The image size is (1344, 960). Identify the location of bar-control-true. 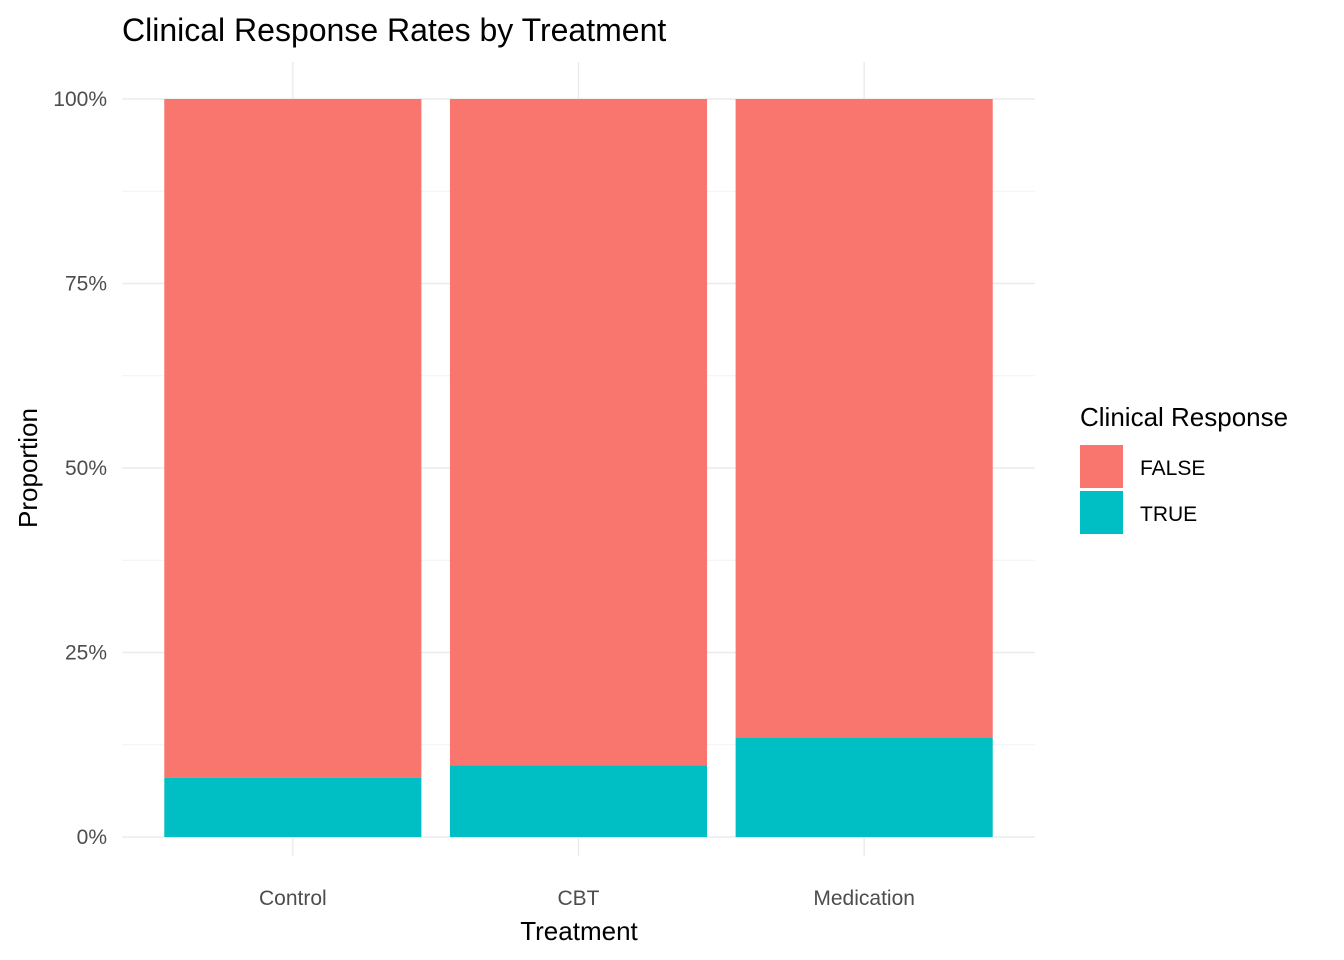
(293, 807).